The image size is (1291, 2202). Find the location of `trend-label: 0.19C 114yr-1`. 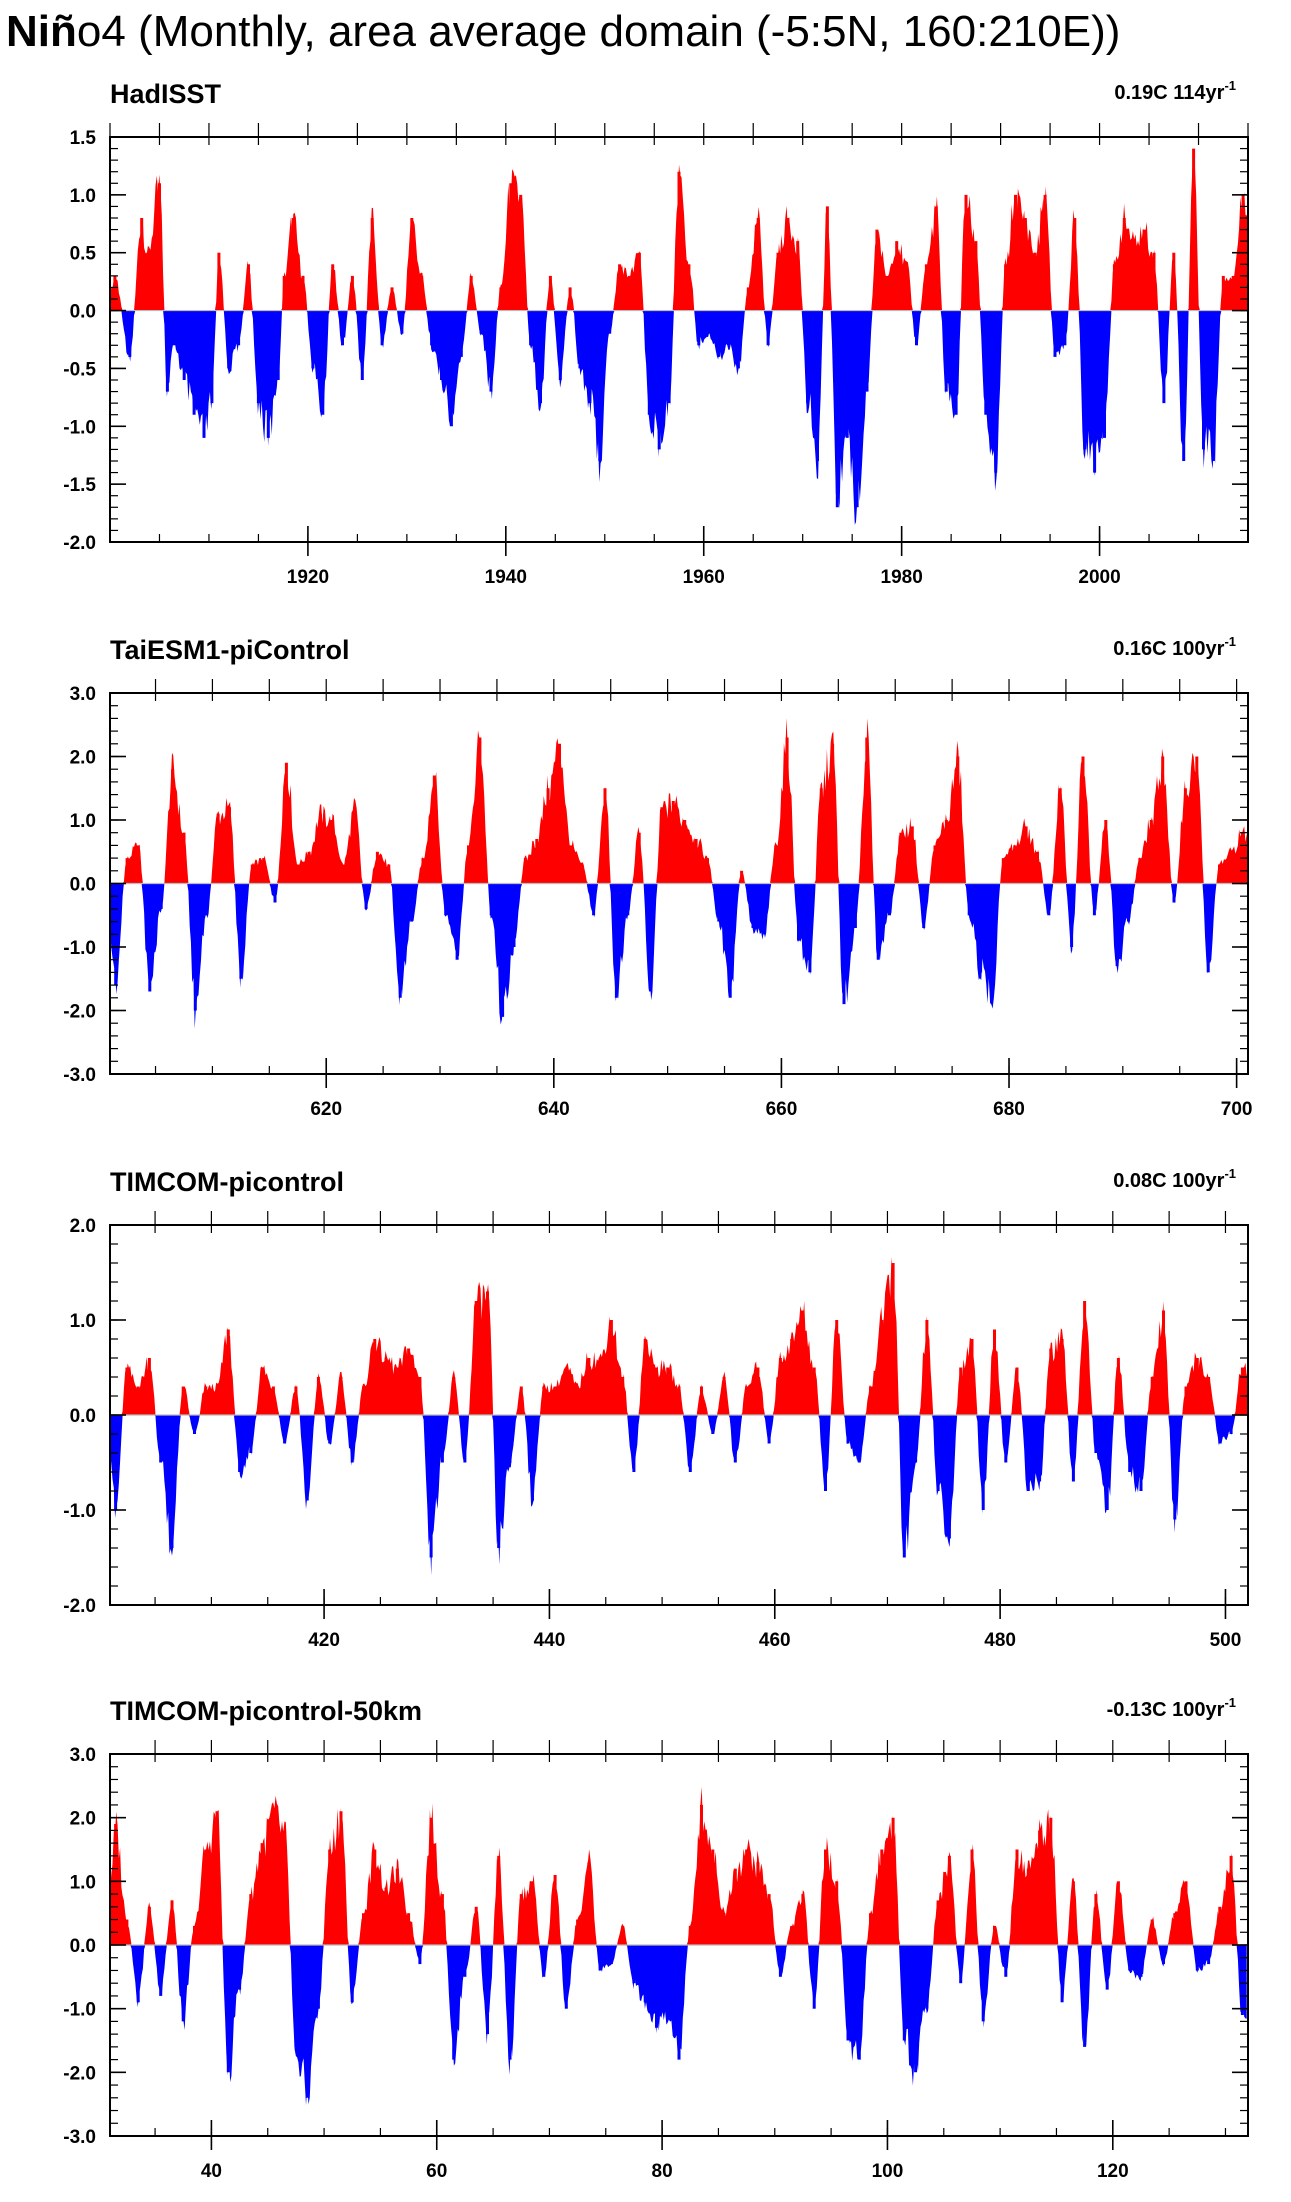

trend-label: 0.19C 114yr-1 is located at coordinates (1175, 91).